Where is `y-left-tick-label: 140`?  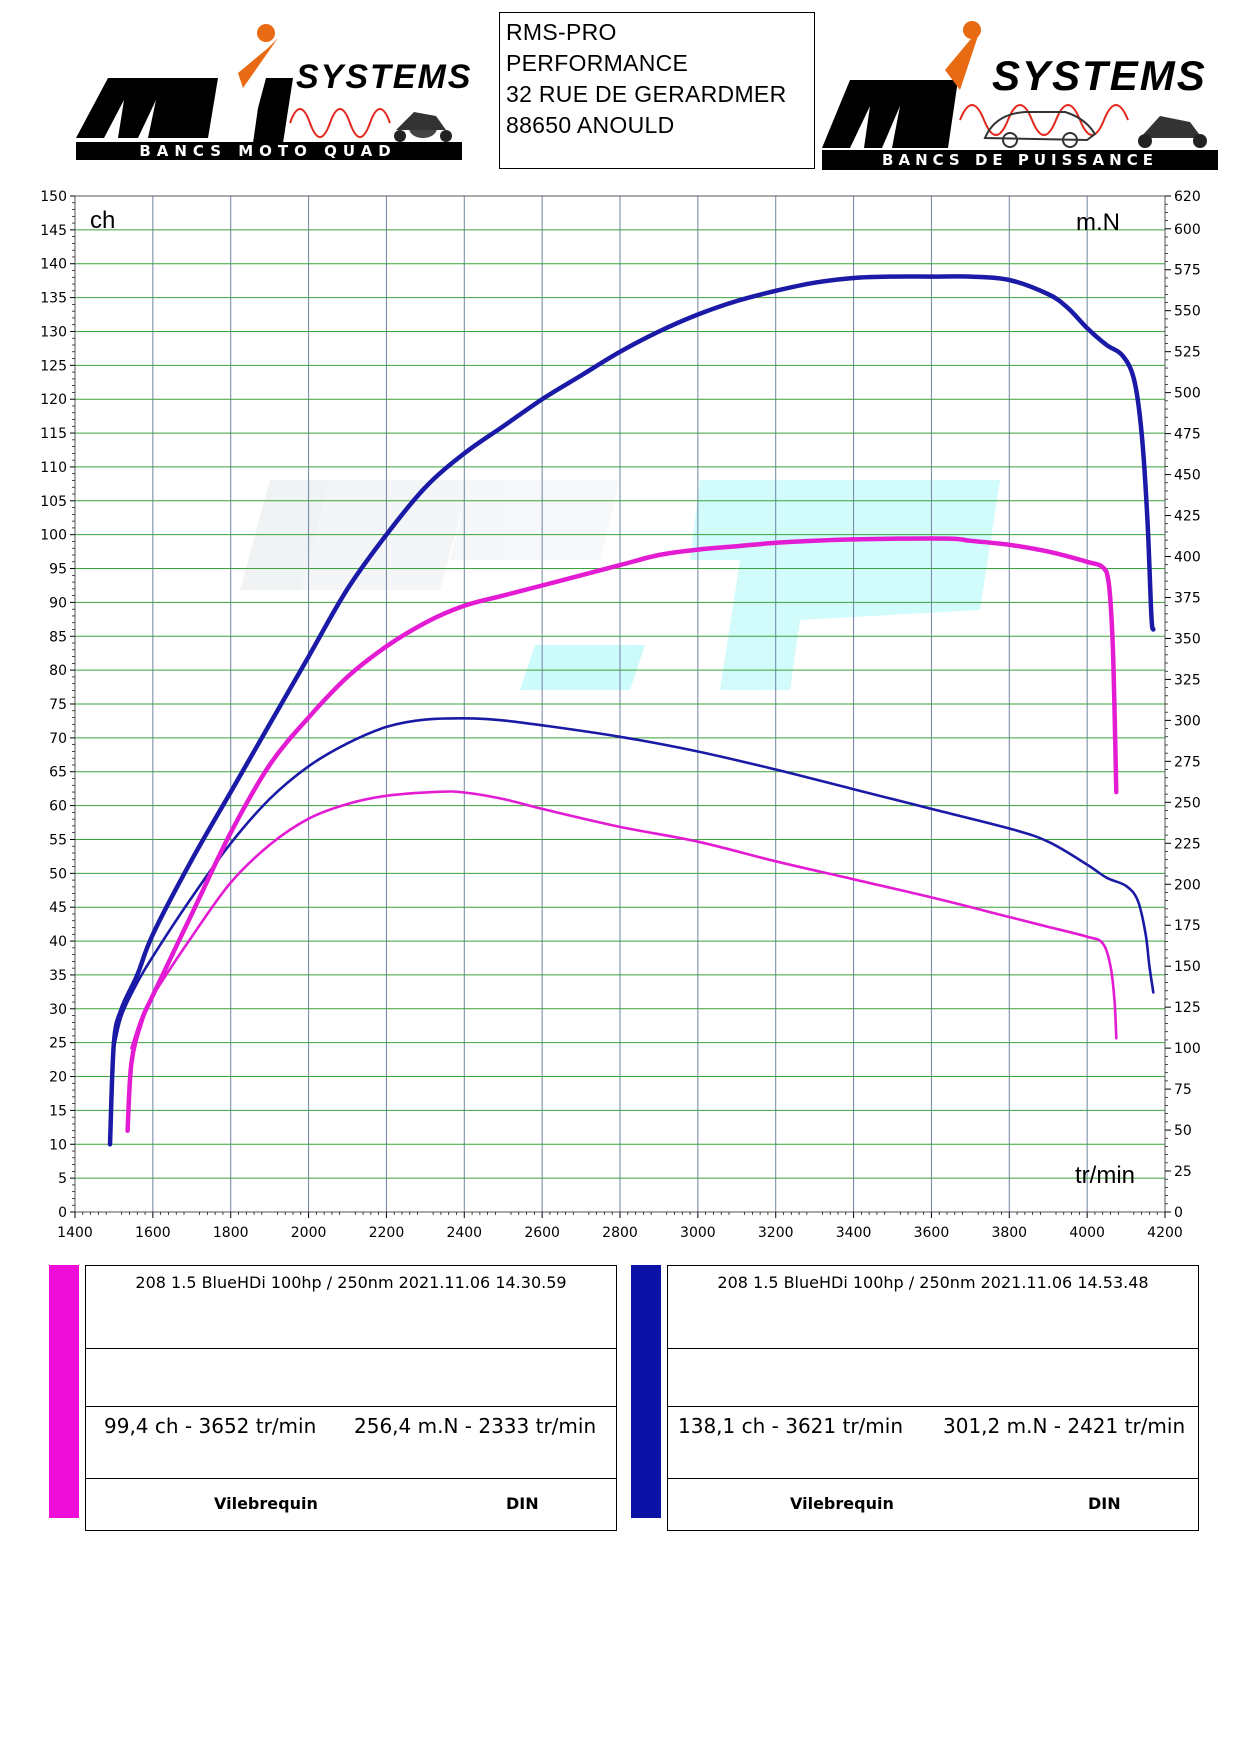 y-left-tick-label: 140 is located at coordinates (53, 265).